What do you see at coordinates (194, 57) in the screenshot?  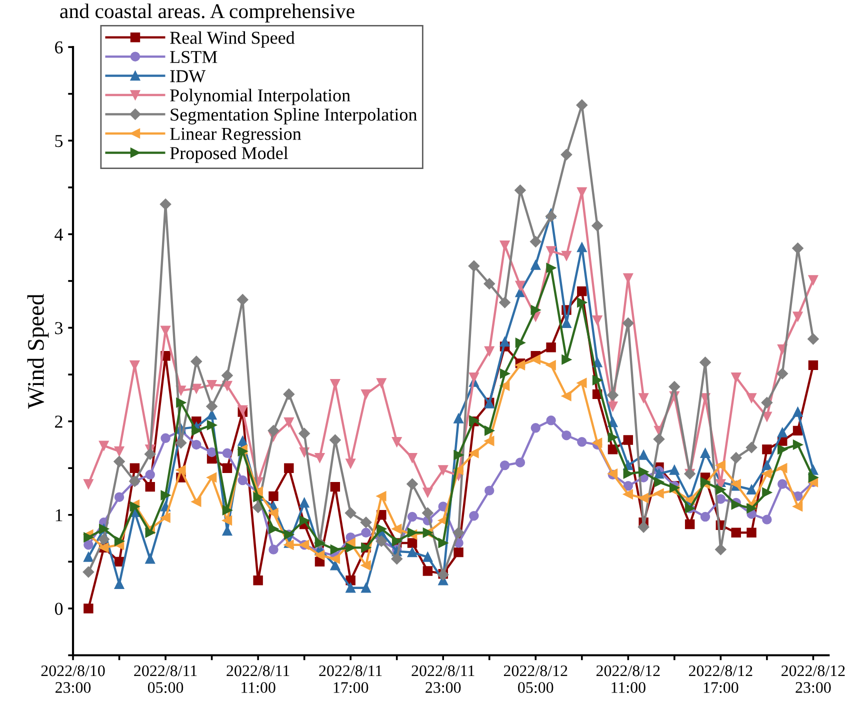 I see `legend-label: LSTM` at bounding box center [194, 57].